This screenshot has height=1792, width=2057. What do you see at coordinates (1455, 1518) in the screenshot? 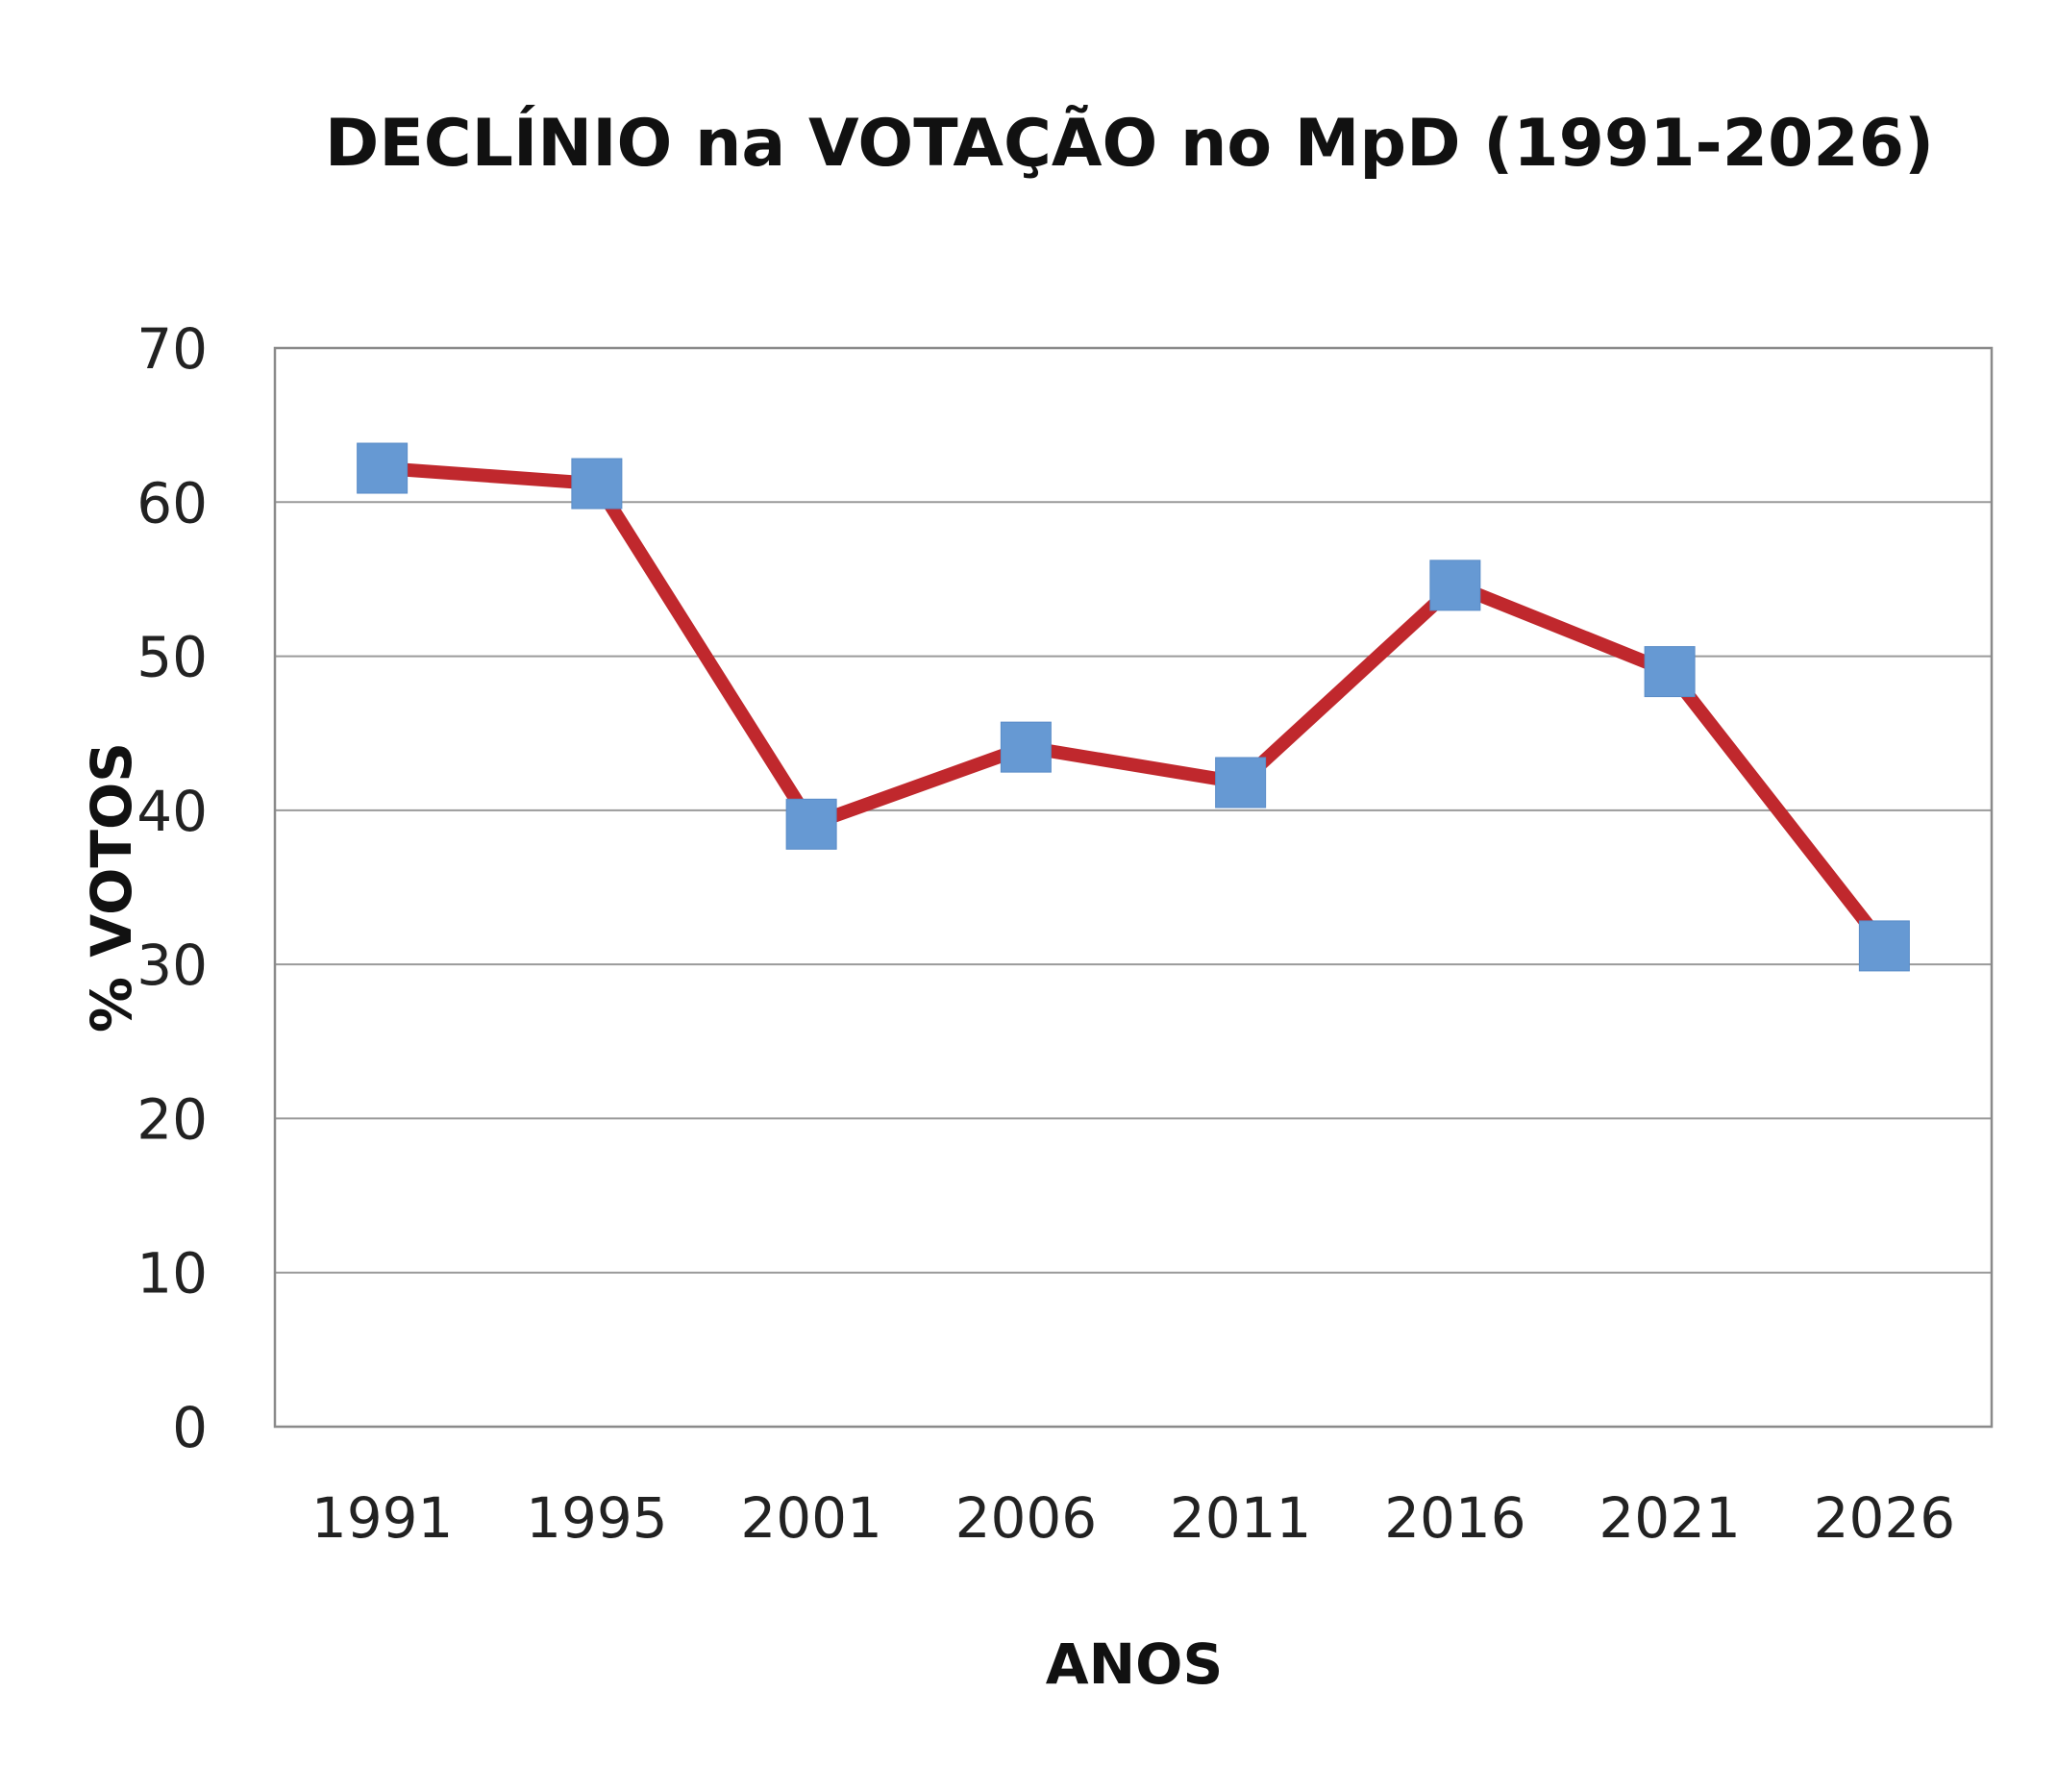
I see `x-tick-label: 2016` at bounding box center [1455, 1518].